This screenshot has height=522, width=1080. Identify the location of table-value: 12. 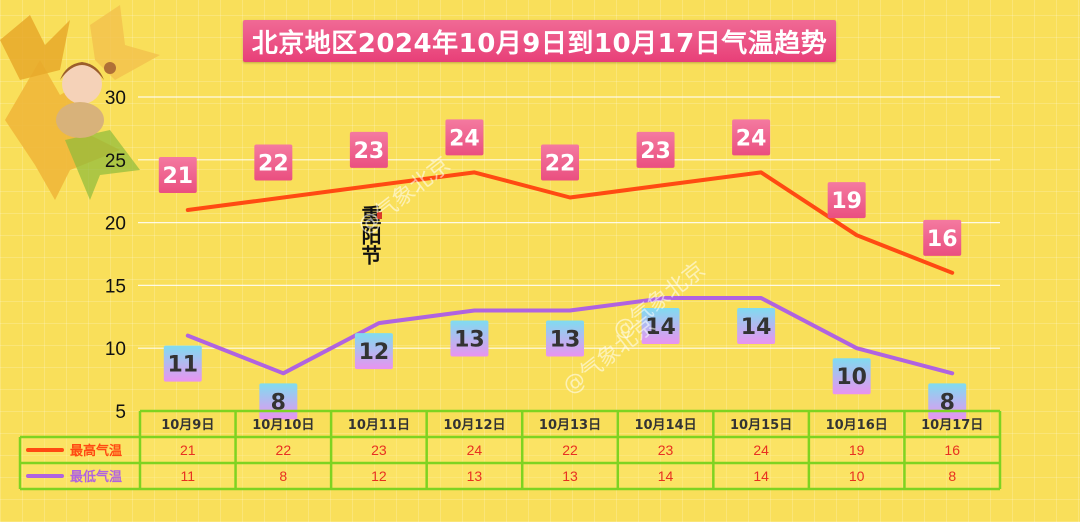
(379, 476).